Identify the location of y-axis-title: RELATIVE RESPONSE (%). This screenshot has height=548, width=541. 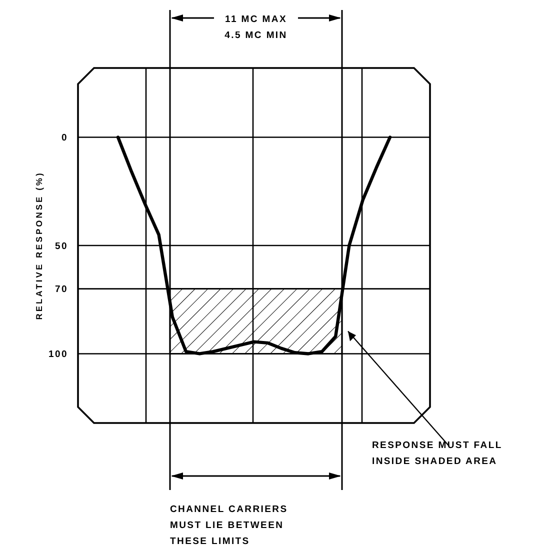
(39, 245).